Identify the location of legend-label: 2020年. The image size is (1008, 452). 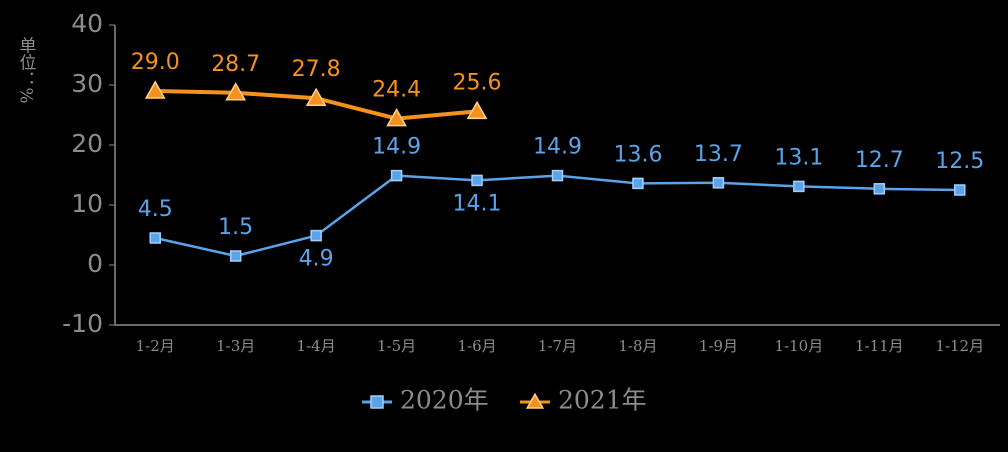
(444, 400).